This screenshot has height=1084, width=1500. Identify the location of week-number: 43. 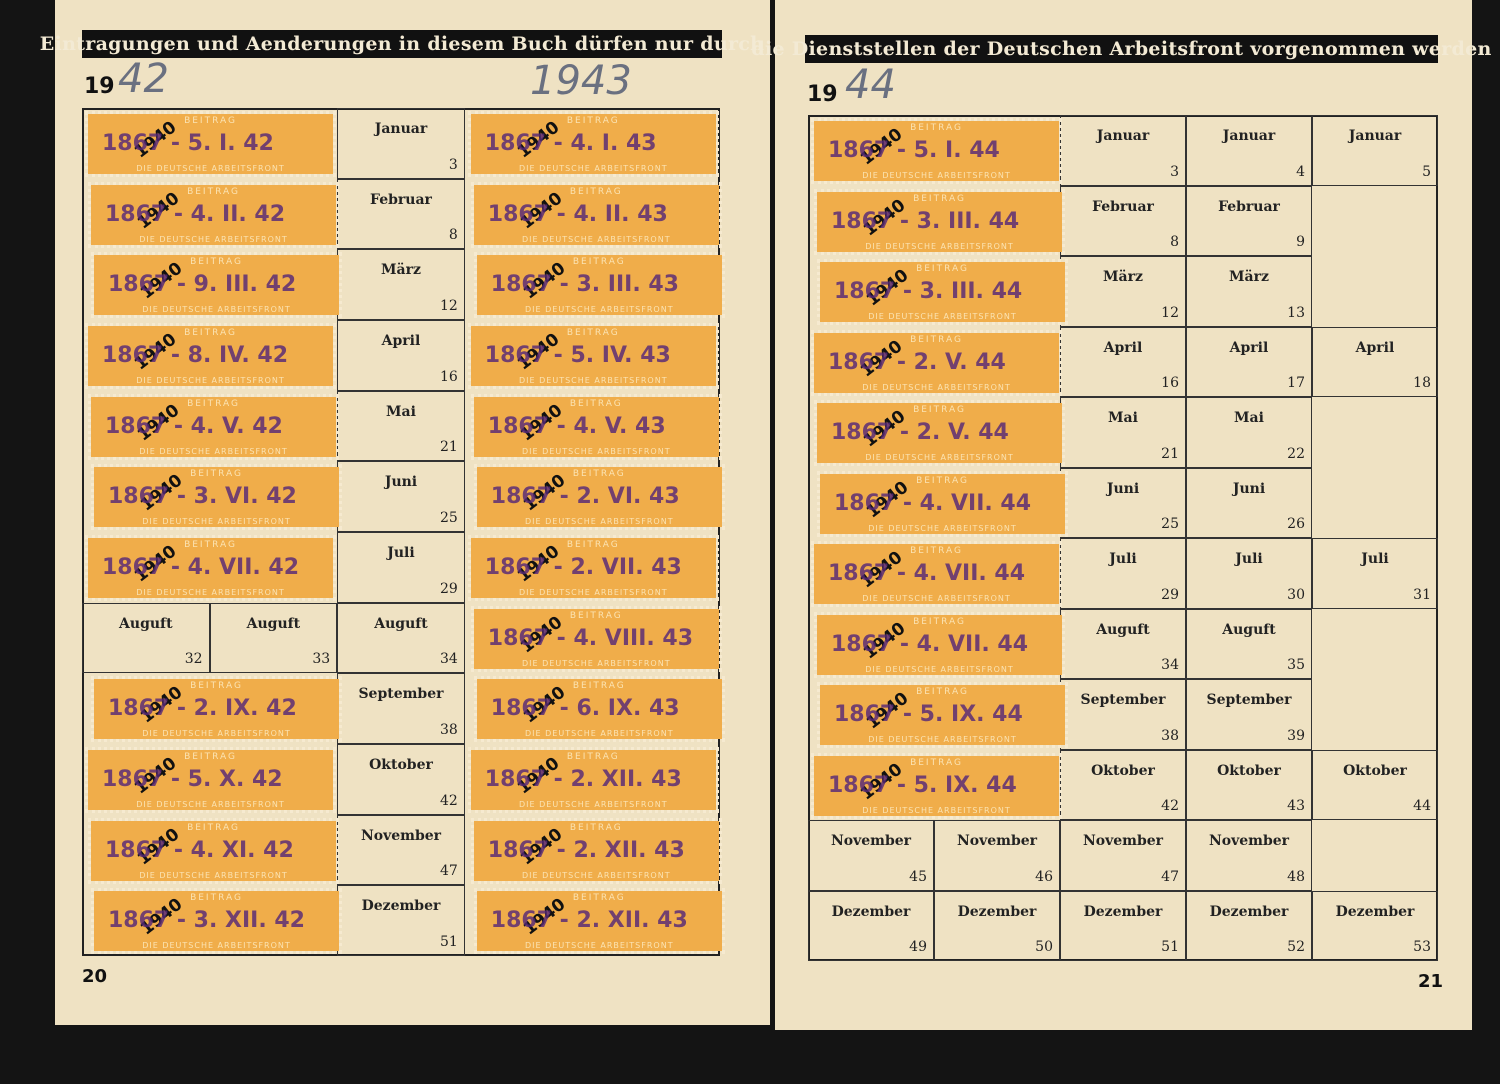
(1296, 806).